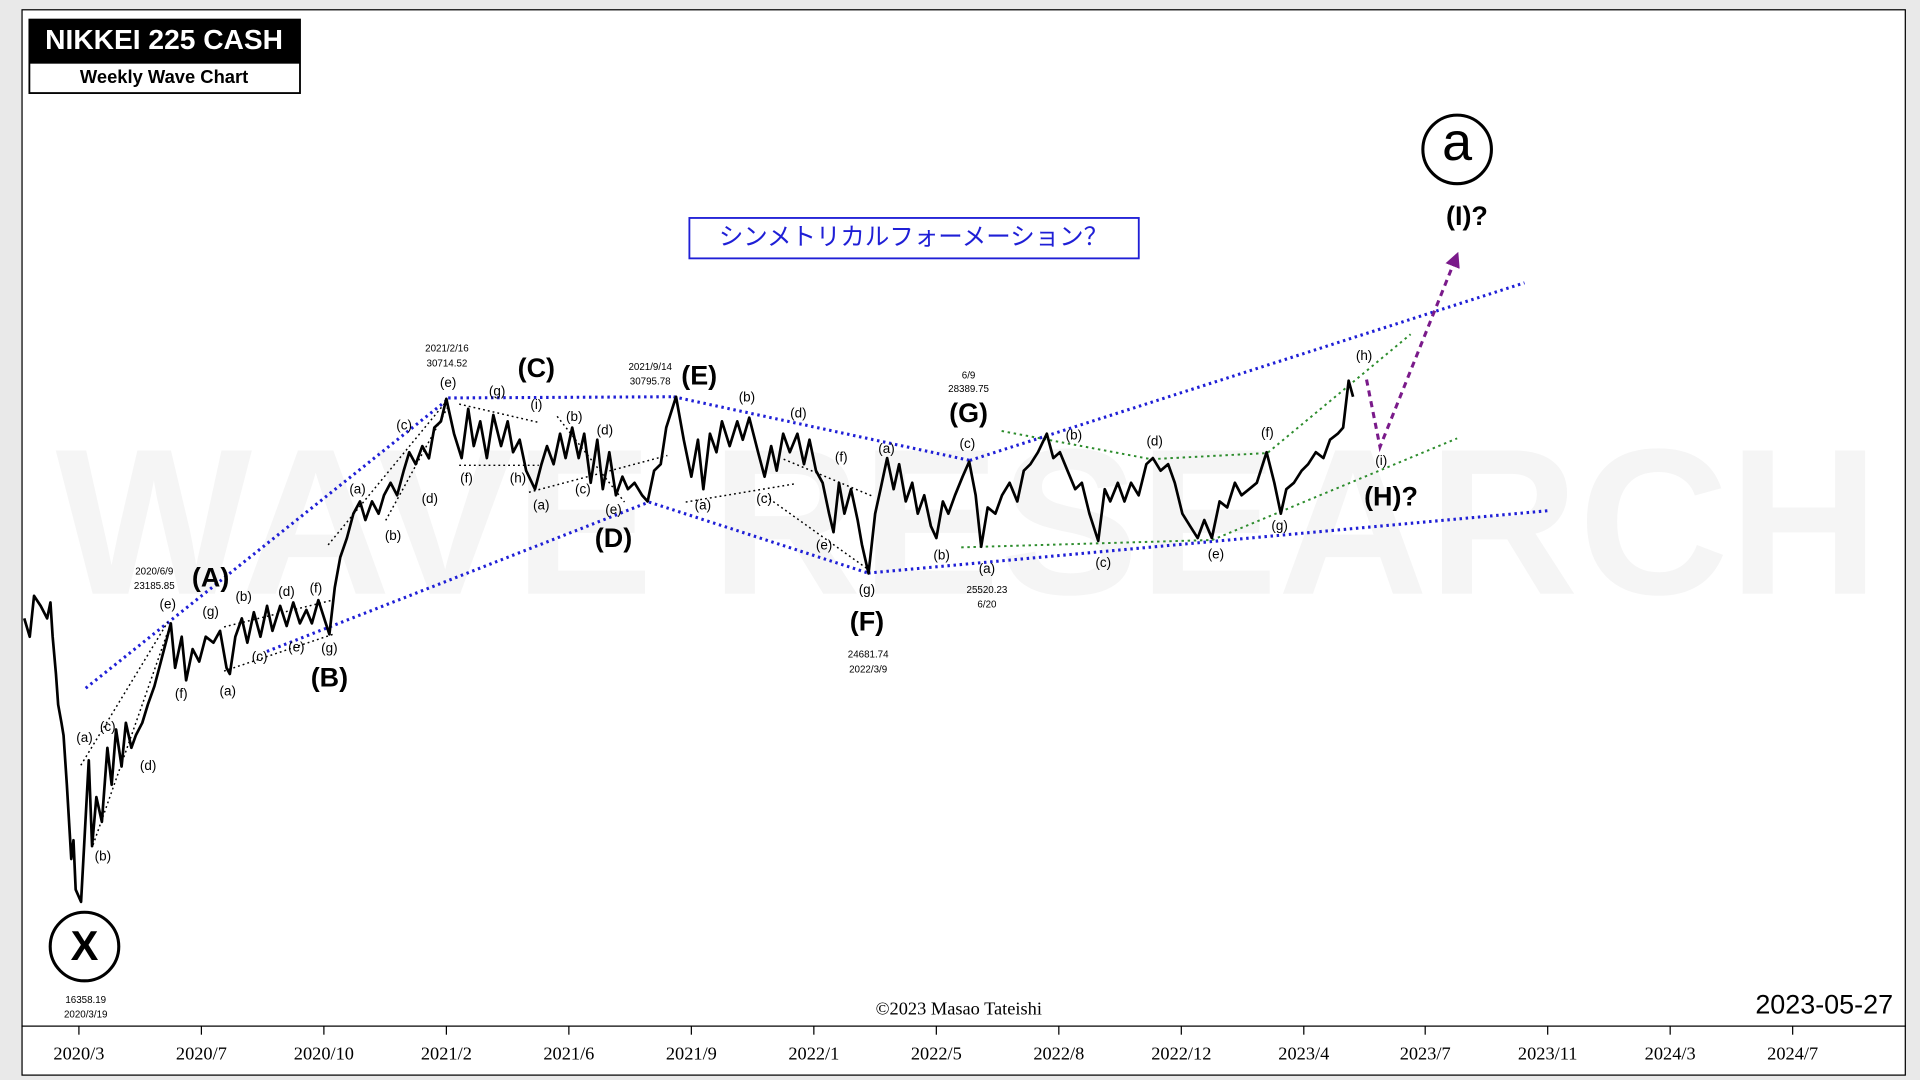 This screenshot has height=1080, width=1920. Describe the element at coordinates (963, 1050) in the screenshot. I see `x-axis-strip` at that location.